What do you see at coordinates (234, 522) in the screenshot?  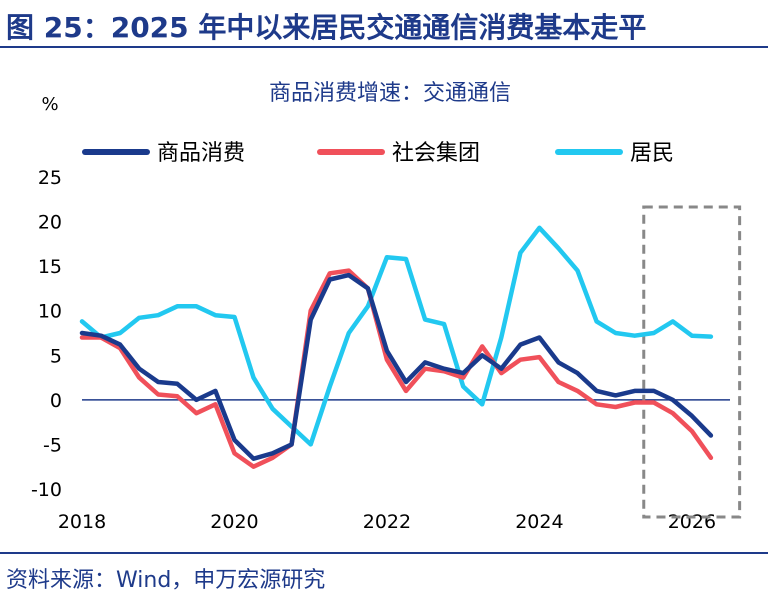 I see `x-tick-label: 2020` at bounding box center [234, 522].